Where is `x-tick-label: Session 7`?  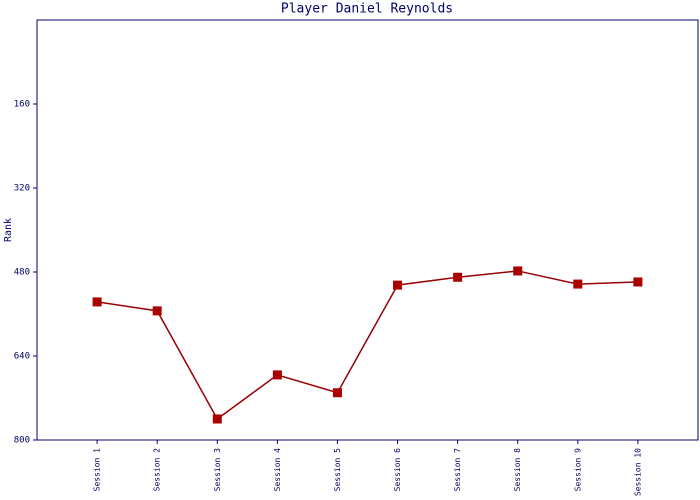 x-tick-label: Session 7 is located at coordinates (457, 470).